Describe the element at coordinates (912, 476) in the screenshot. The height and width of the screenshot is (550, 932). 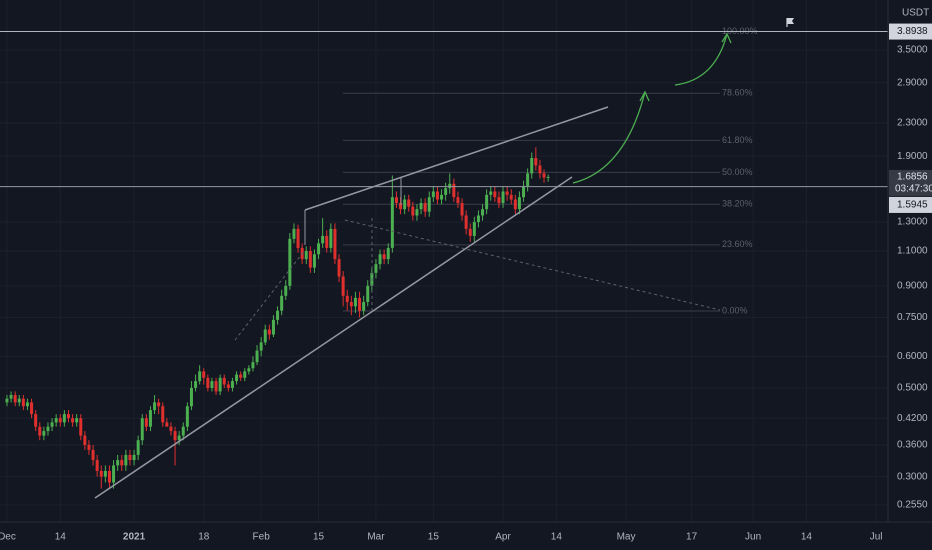
I see `y-tick-label: 0.3000` at that location.